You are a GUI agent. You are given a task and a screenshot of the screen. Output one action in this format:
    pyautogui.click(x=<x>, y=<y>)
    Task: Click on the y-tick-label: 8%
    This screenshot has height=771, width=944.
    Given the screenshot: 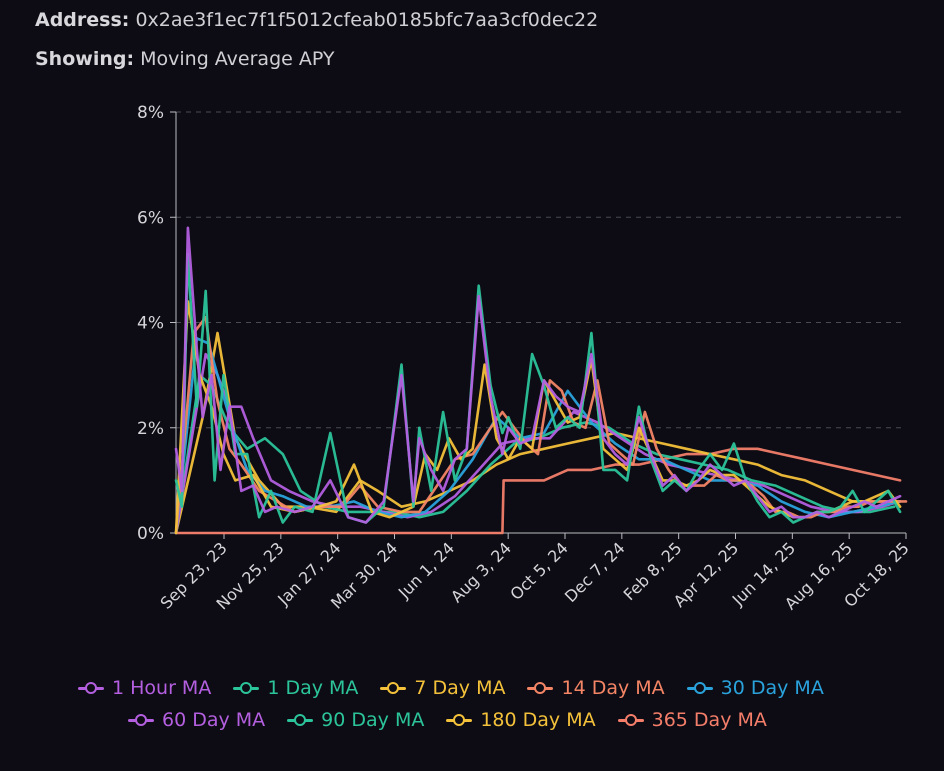 What is the action you would take?
    pyautogui.click(x=150, y=113)
    